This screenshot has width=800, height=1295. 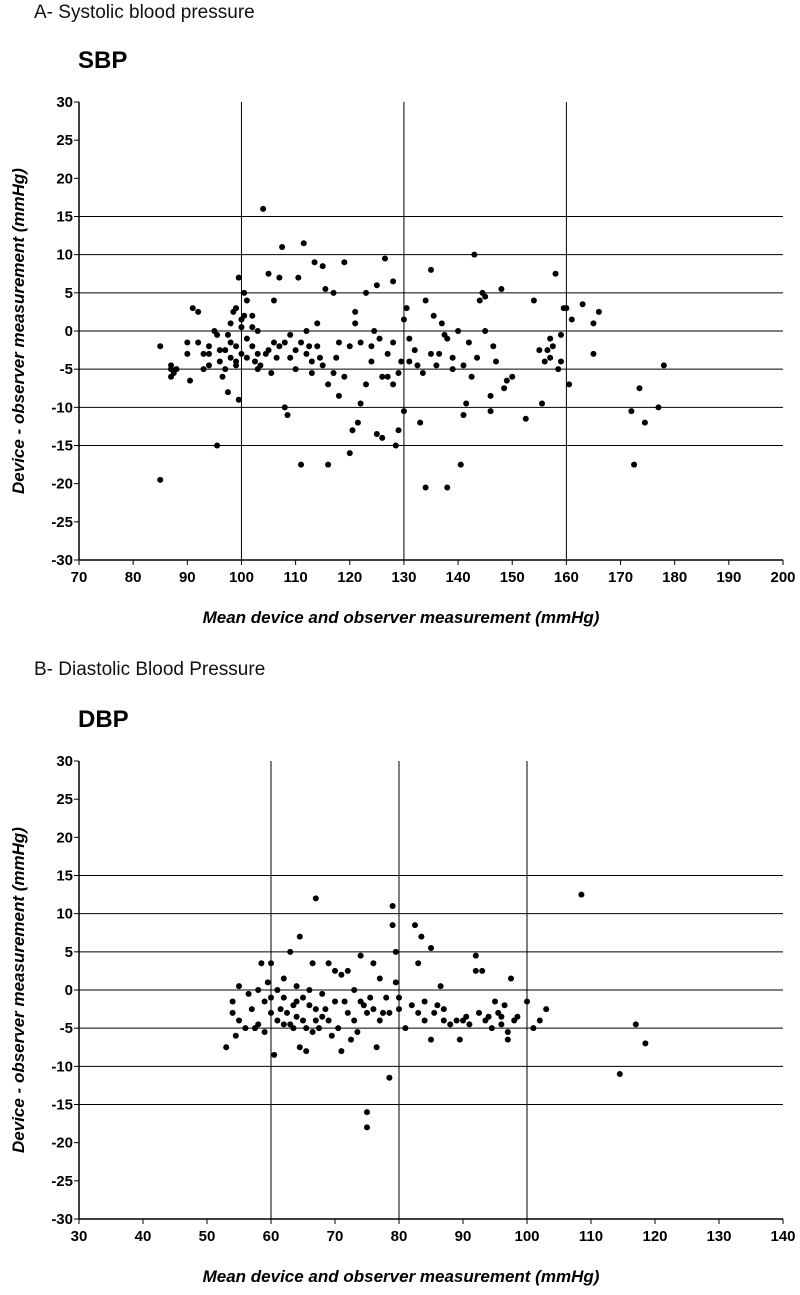 I want to click on panel2-y-tick-label: -5, so click(x=66, y=1028).